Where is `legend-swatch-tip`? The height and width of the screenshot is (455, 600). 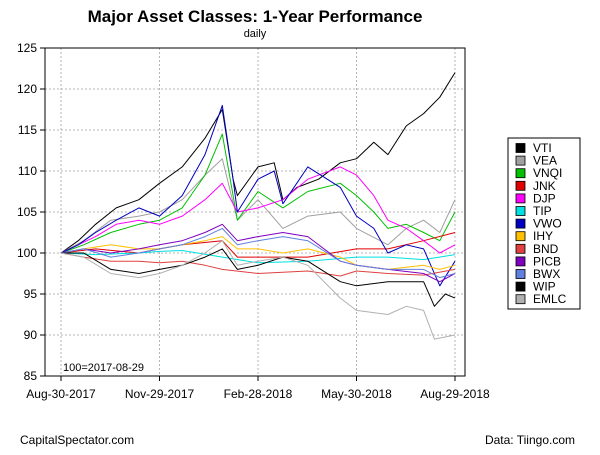
legend-swatch-tip is located at coordinates (520, 211).